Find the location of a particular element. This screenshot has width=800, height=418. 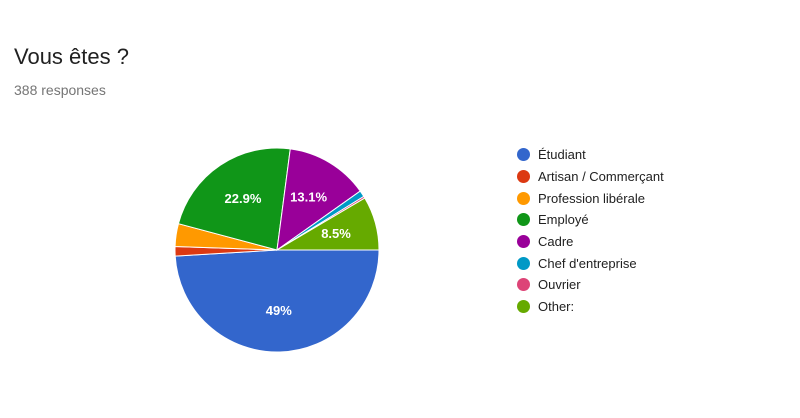

legend-item: Employé is located at coordinates (590, 220).